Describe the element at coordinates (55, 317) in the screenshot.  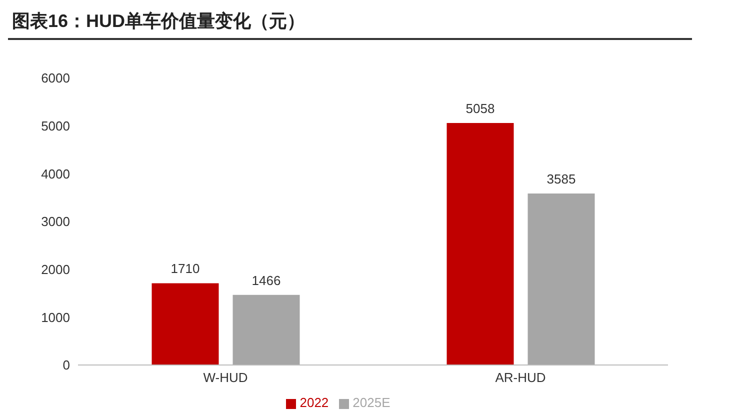
I see `y-tick-label: 1000` at that location.